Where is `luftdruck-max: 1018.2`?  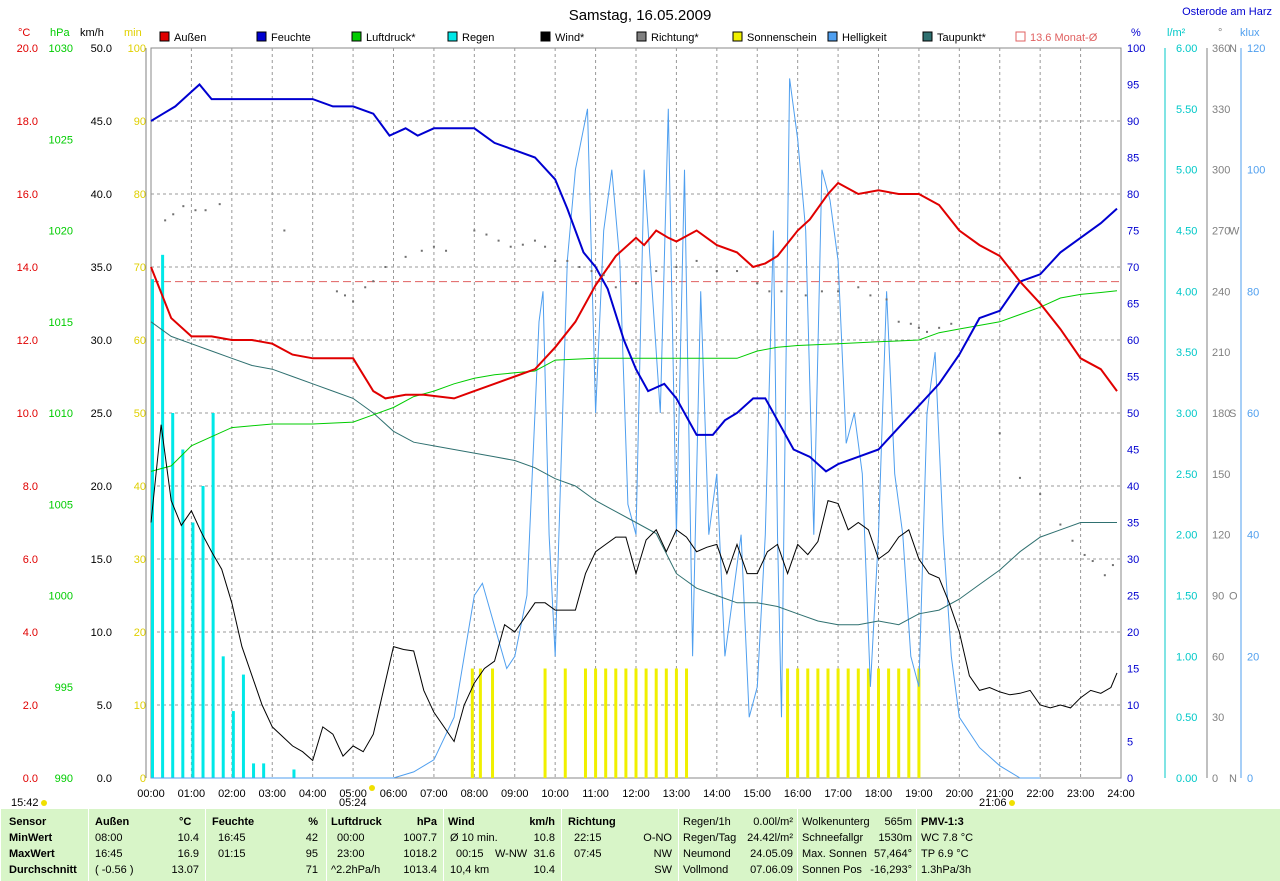
luftdruck-max: 1018.2 is located at coordinates (420, 854).